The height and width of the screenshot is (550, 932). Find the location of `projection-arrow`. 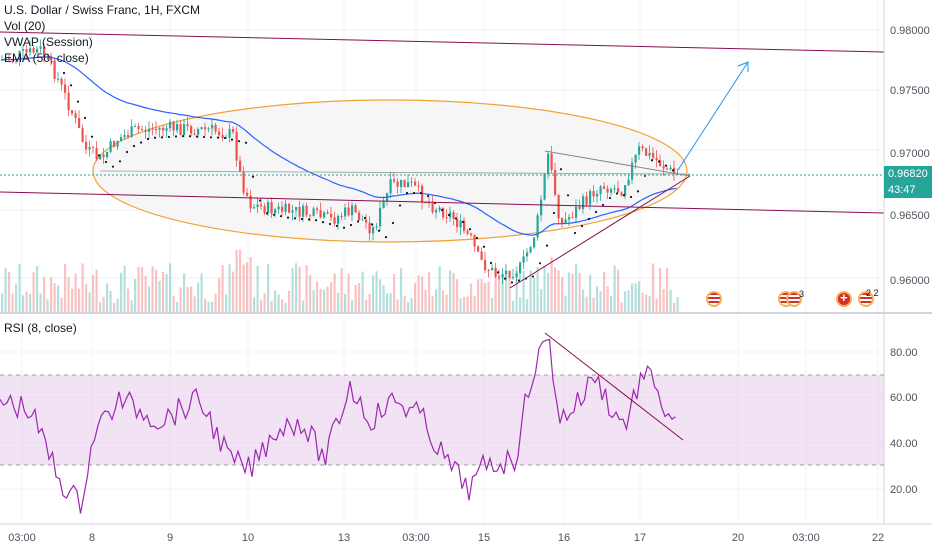

projection-arrow is located at coordinates (713, 116).